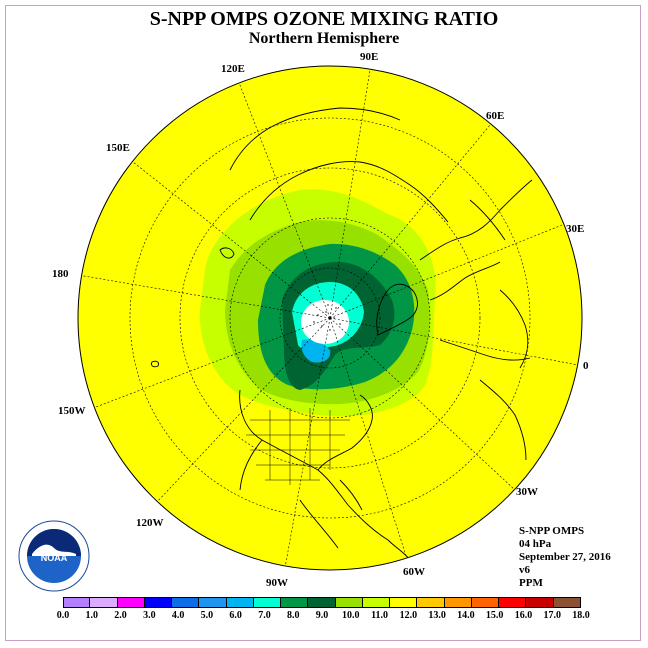  I want to click on colorbar-tick-label: 14.0, so click(466, 615).